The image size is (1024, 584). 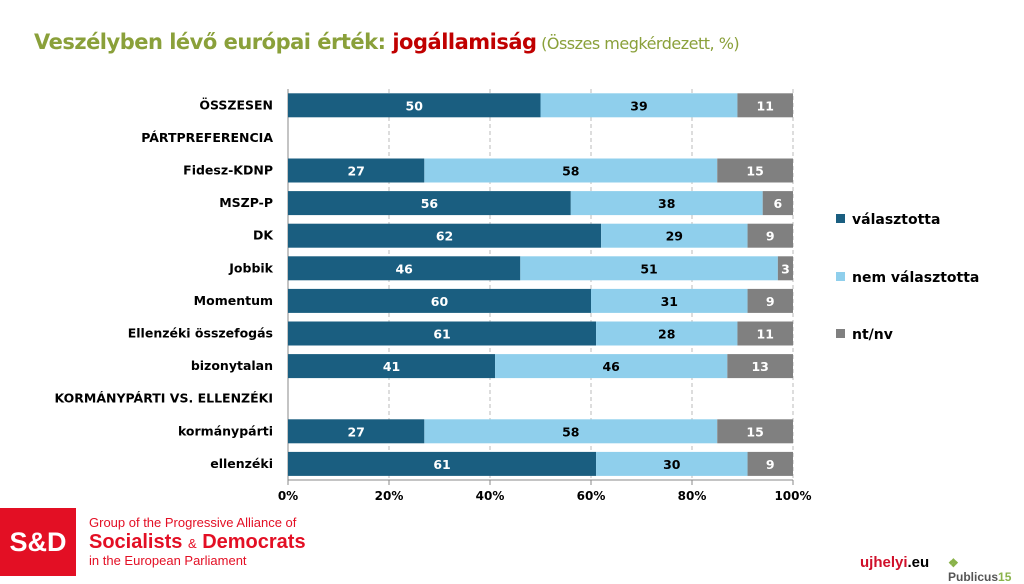 What do you see at coordinates (464, 42) in the screenshot?
I see `title-topic: jogállamiság` at bounding box center [464, 42].